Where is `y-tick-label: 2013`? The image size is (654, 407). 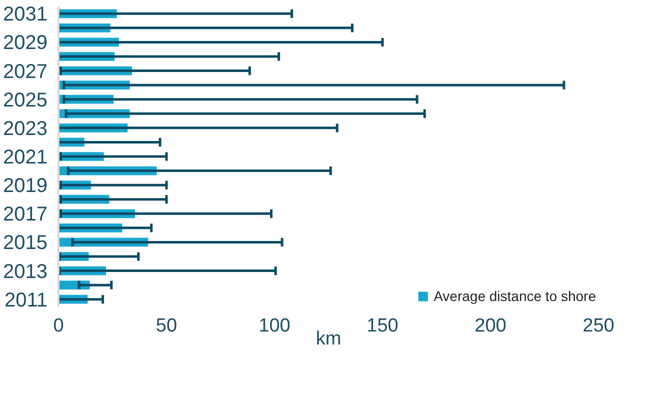
y-tick-label: 2013 is located at coordinates (25, 271).